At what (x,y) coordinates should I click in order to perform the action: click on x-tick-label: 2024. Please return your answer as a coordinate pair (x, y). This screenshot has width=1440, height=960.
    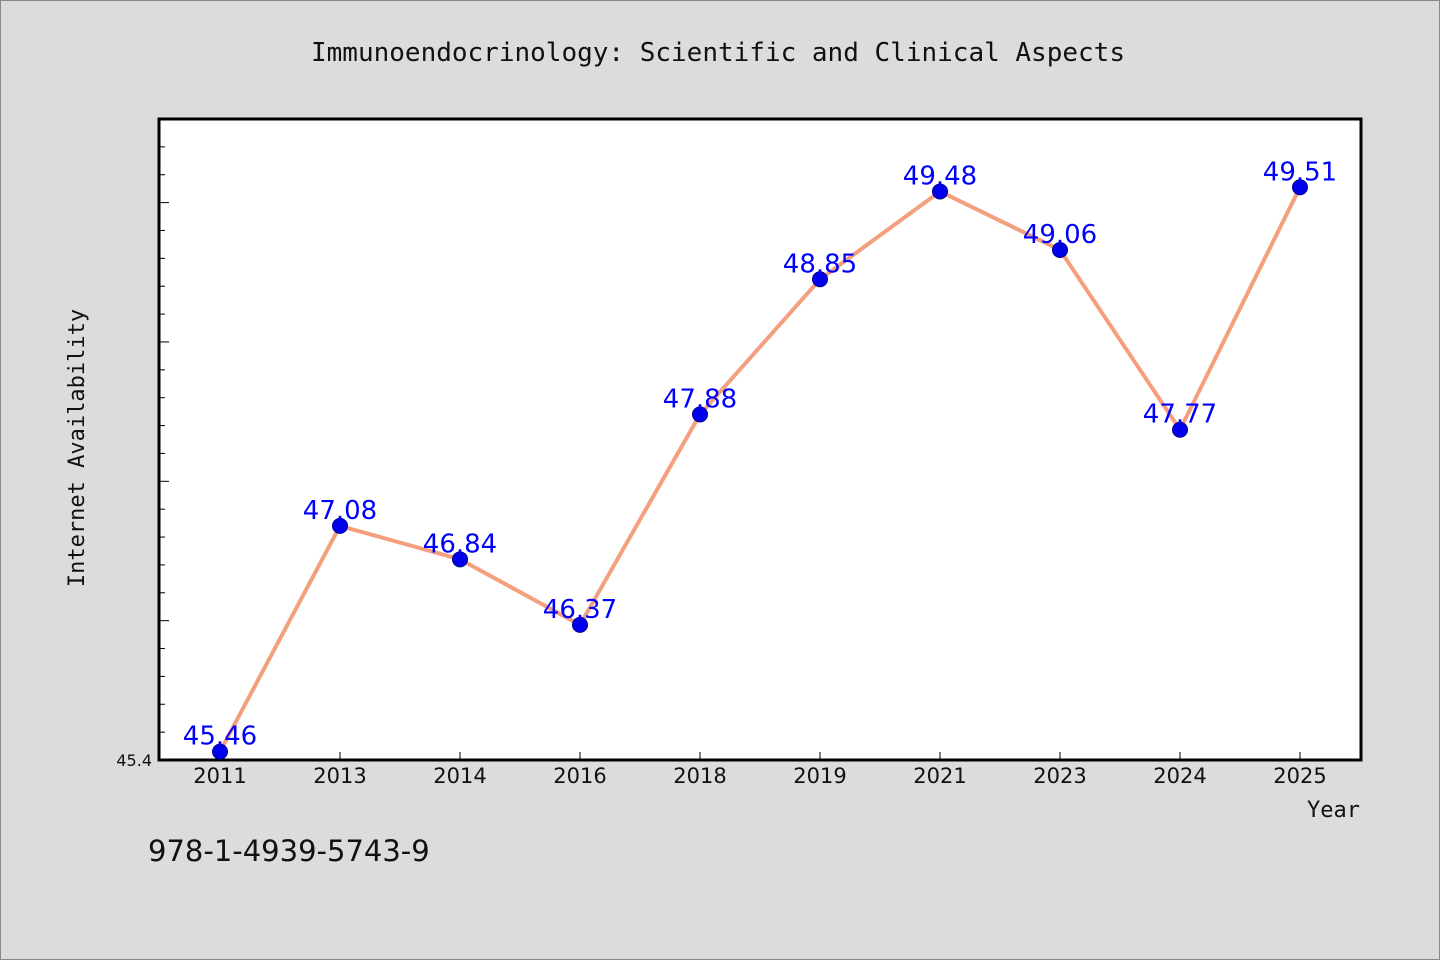
    Looking at the image, I should click on (1179, 776).